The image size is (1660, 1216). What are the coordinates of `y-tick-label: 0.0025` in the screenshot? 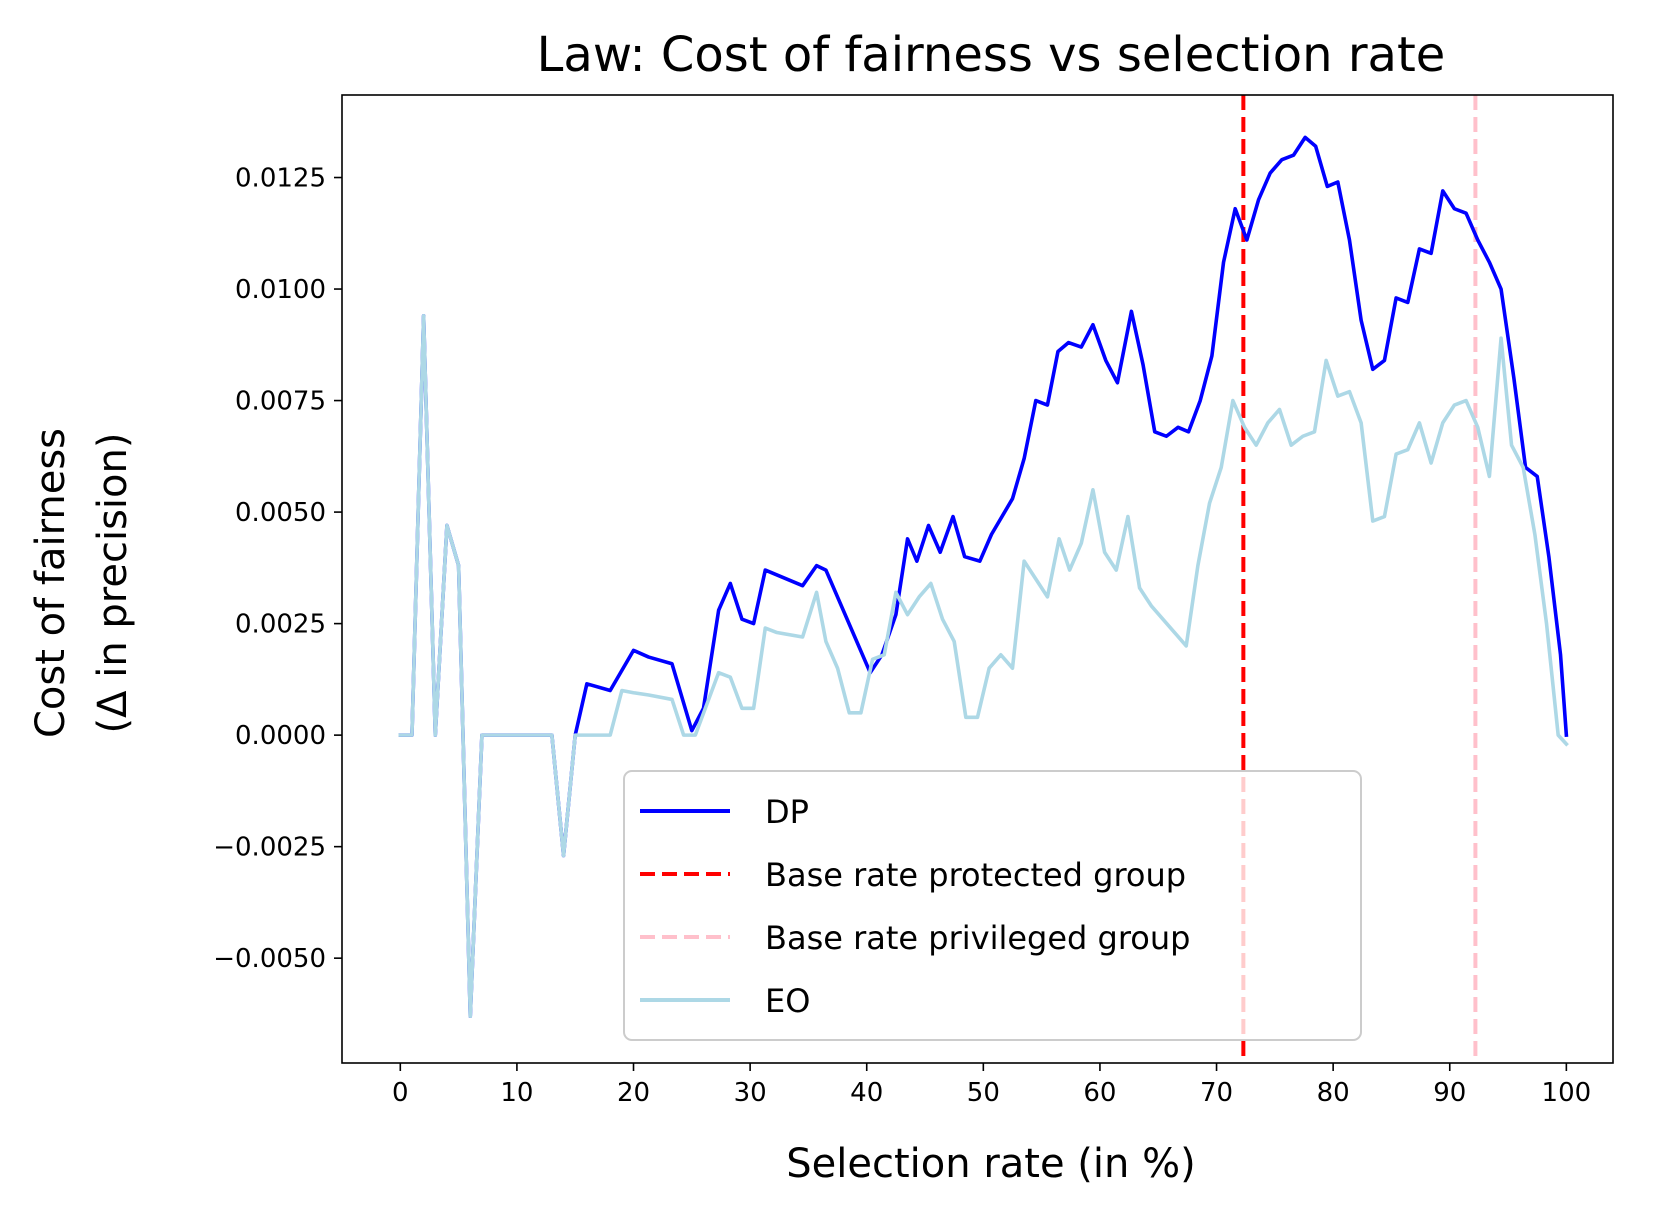 It's located at (280, 625).